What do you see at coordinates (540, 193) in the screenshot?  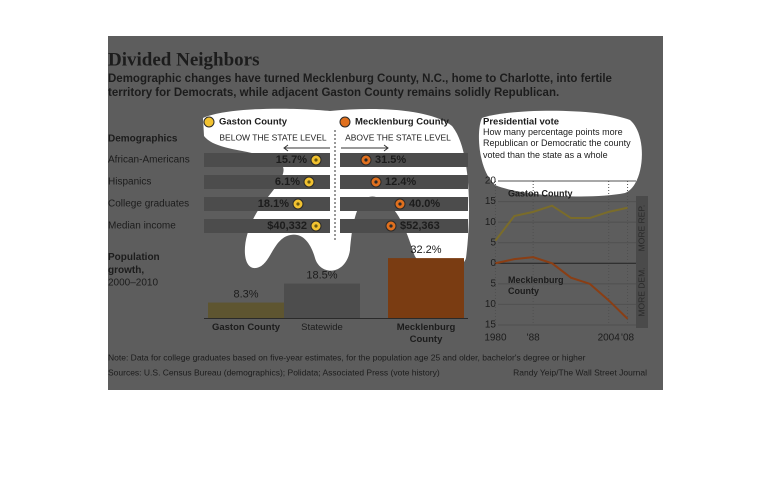 I see `series-label: Gaston County` at bounding box center [540, 193].